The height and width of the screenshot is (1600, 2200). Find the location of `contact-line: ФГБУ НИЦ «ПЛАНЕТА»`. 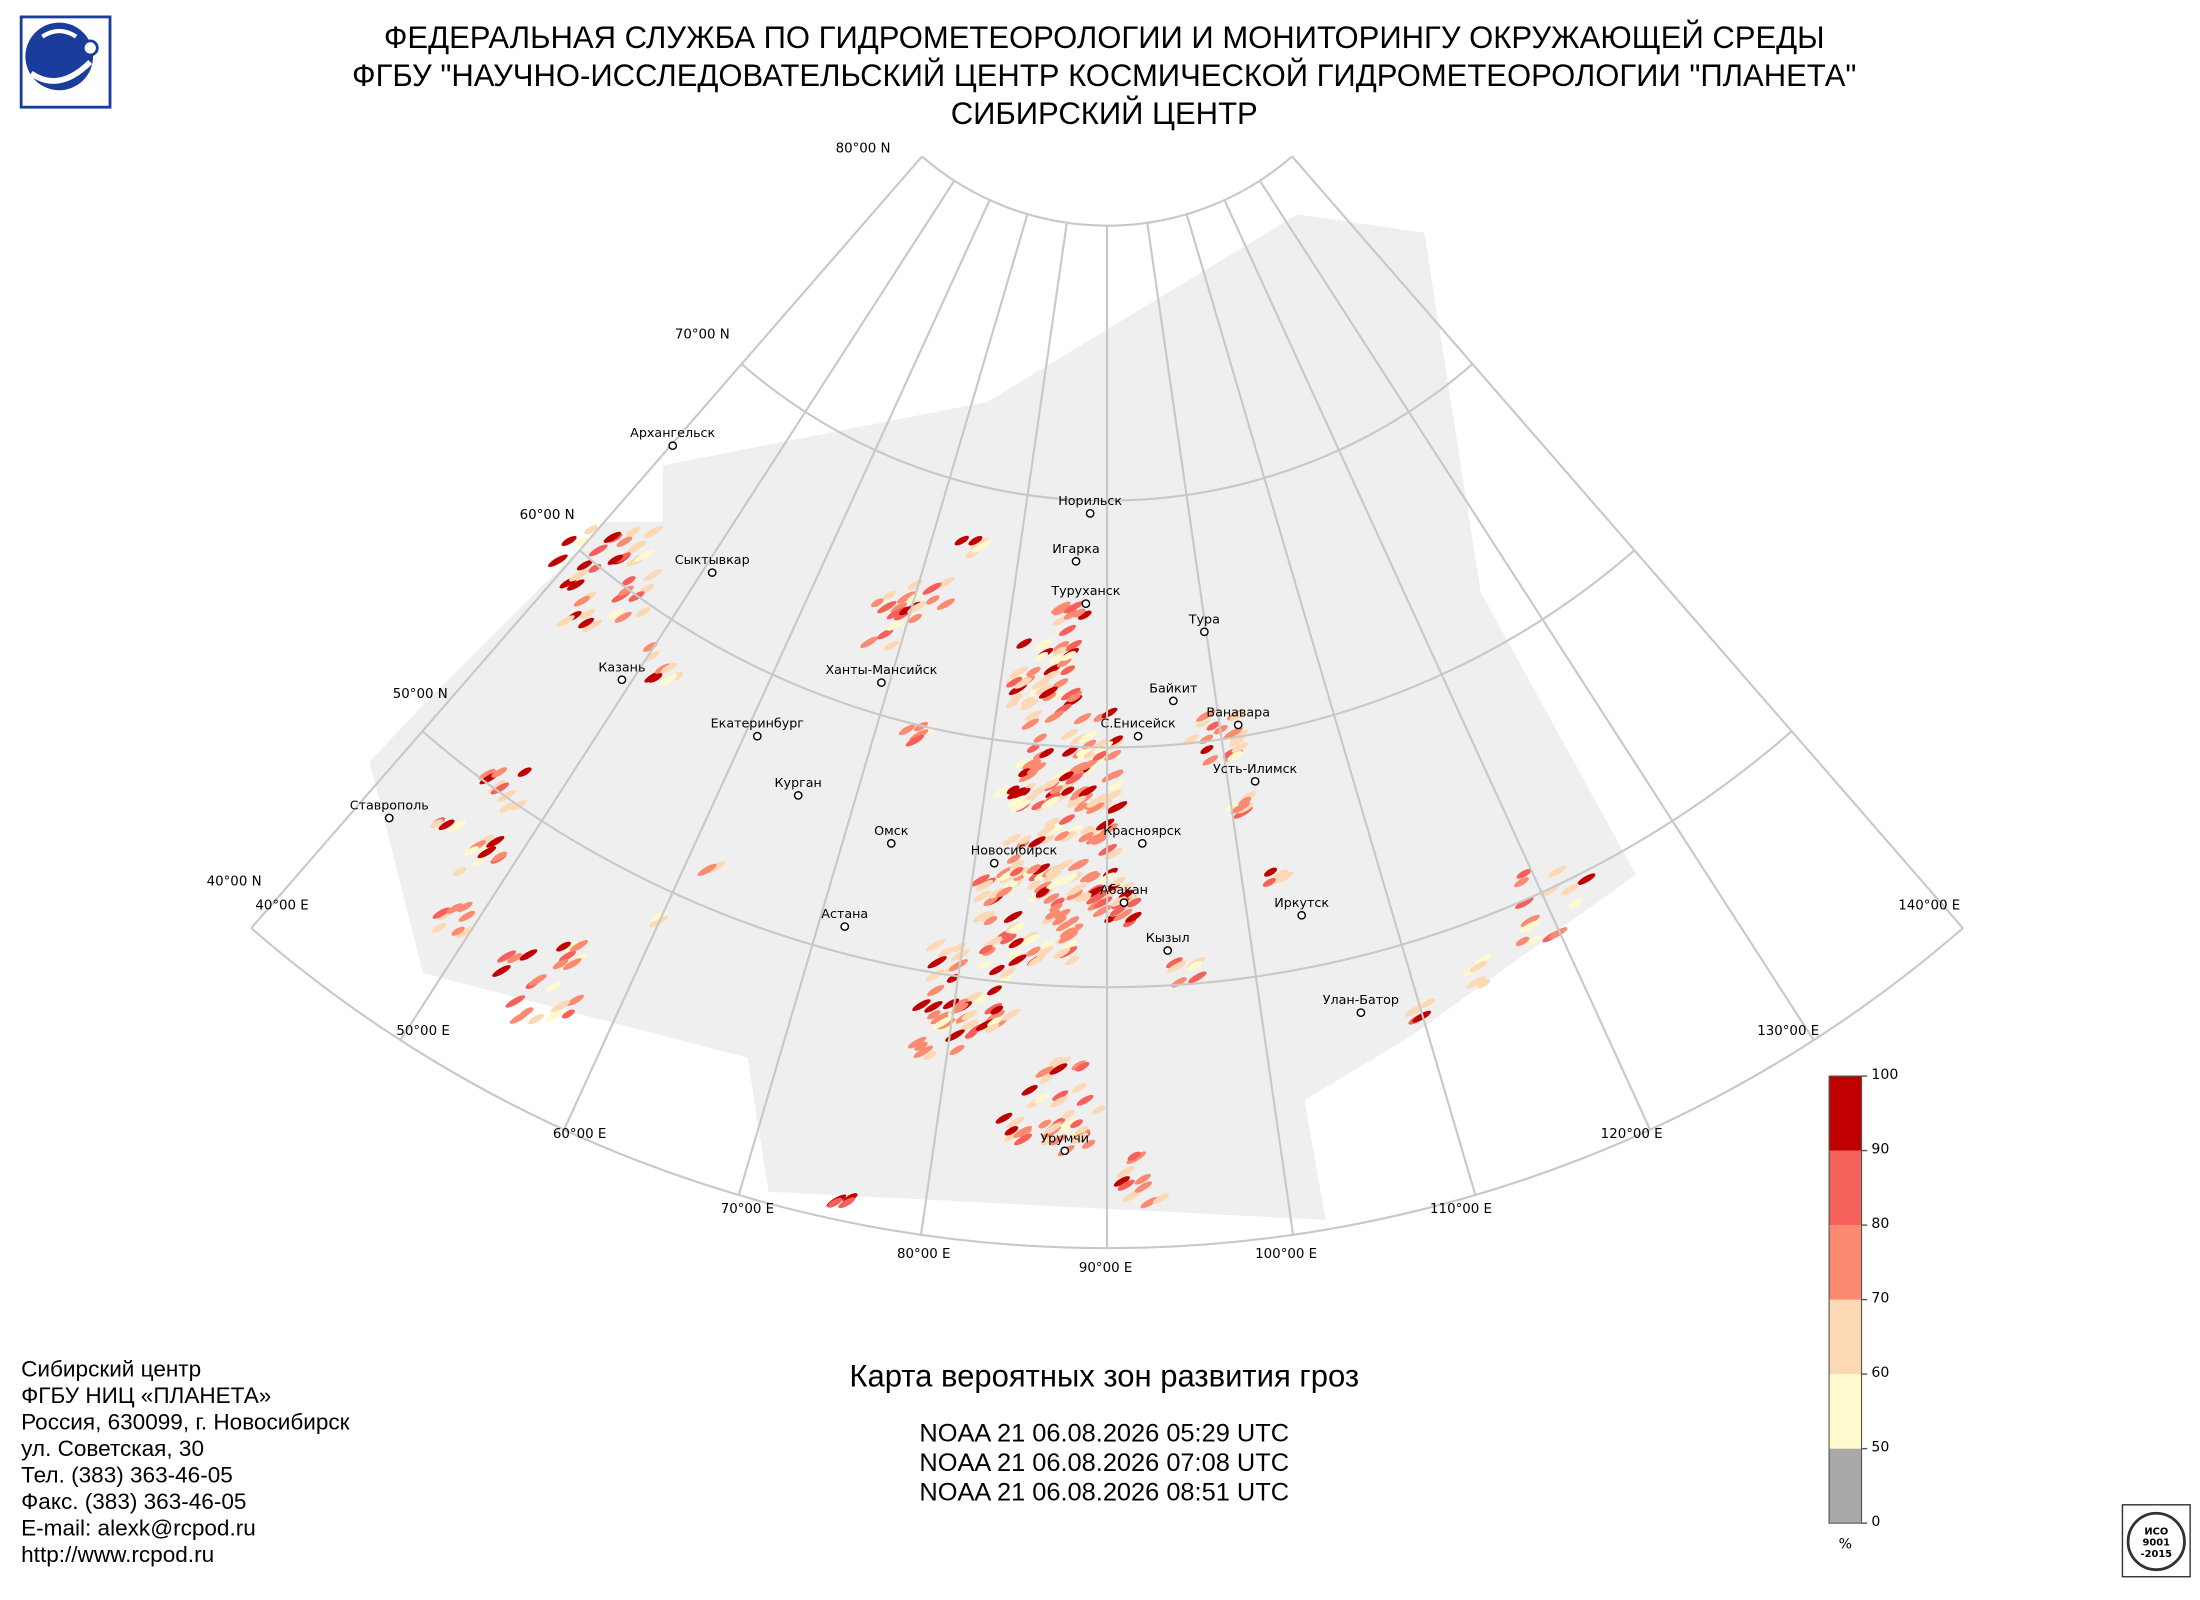

contact-line: ФГБУ НИЦ «ПЛАНЕТА» is located at coordinates (146, 1395).